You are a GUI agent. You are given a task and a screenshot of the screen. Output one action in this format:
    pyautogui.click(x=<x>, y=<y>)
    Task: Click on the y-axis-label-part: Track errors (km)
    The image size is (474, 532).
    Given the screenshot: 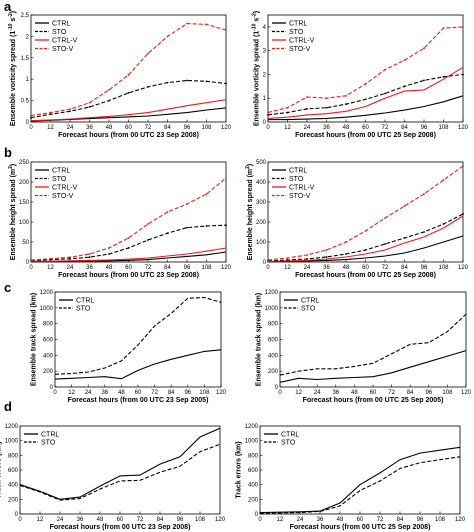 What is the action you would take?
    pyautogui.click(x=1, y=469)
    